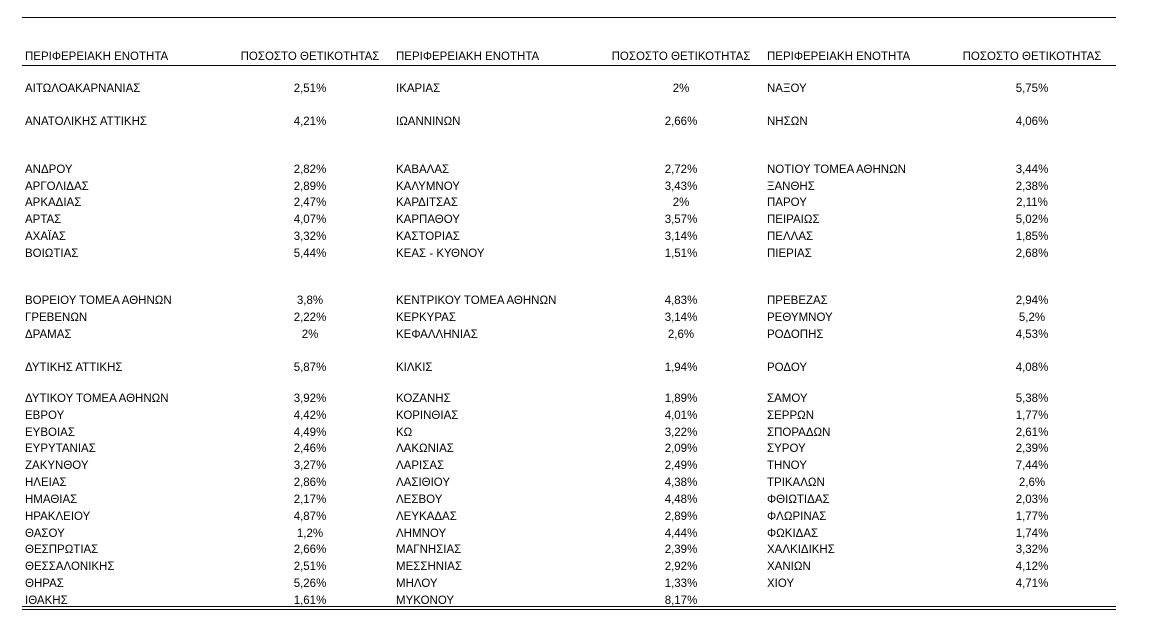 Image resolution: width=1174 pixels, height=622 pixels. What do you see at coordinates (795, 335) in the screenshot?
I see `regional-unit: ΡΟΔΟΠΗΣ` at bounding box center [795, 335].